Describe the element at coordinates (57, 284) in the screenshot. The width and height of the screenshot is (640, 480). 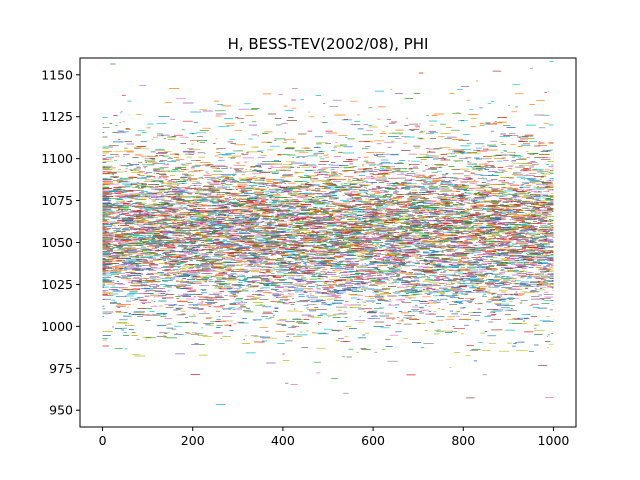
I see `y-tick-label: 1025` at that location.